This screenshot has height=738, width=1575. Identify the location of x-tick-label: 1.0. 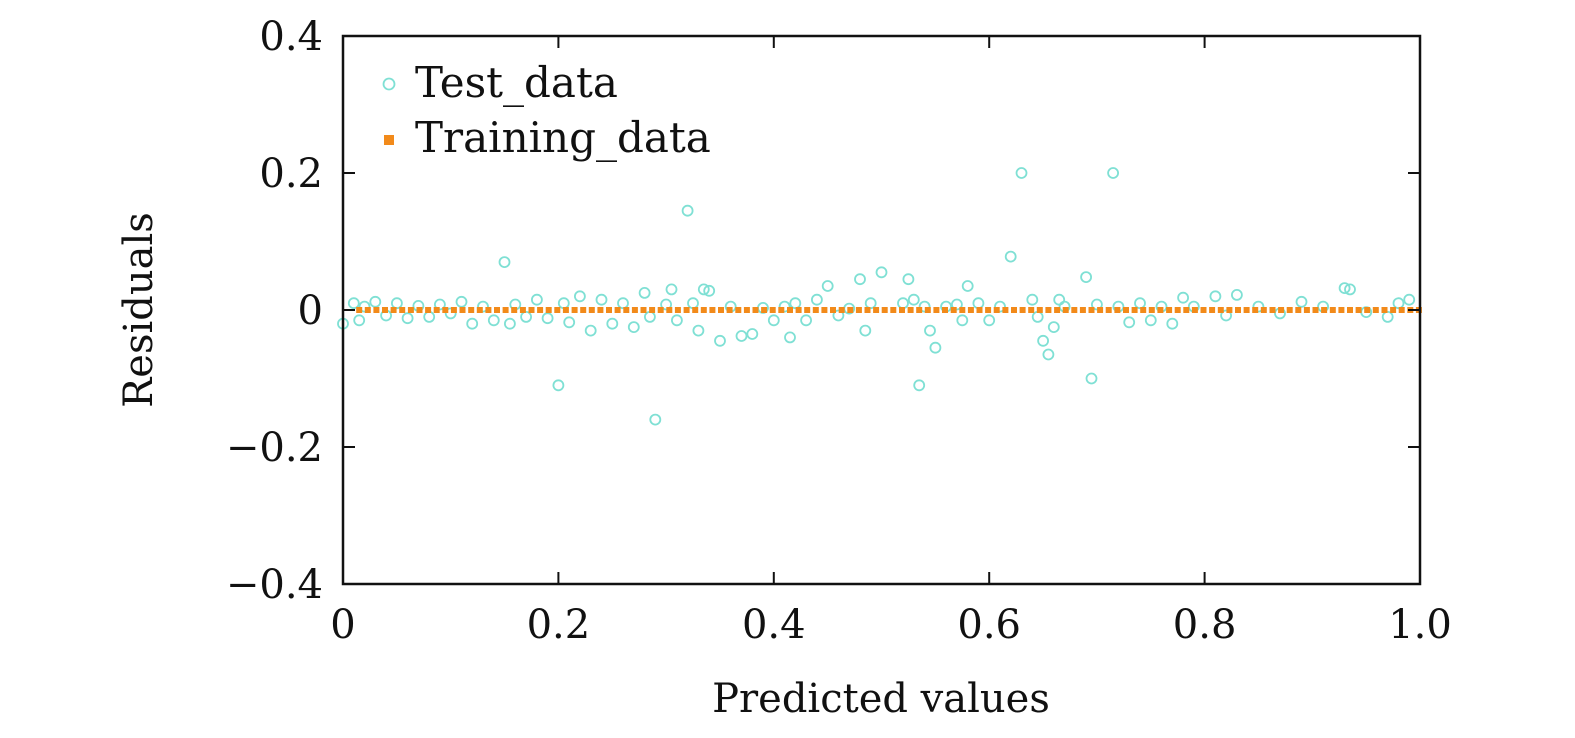
(1420, 625).